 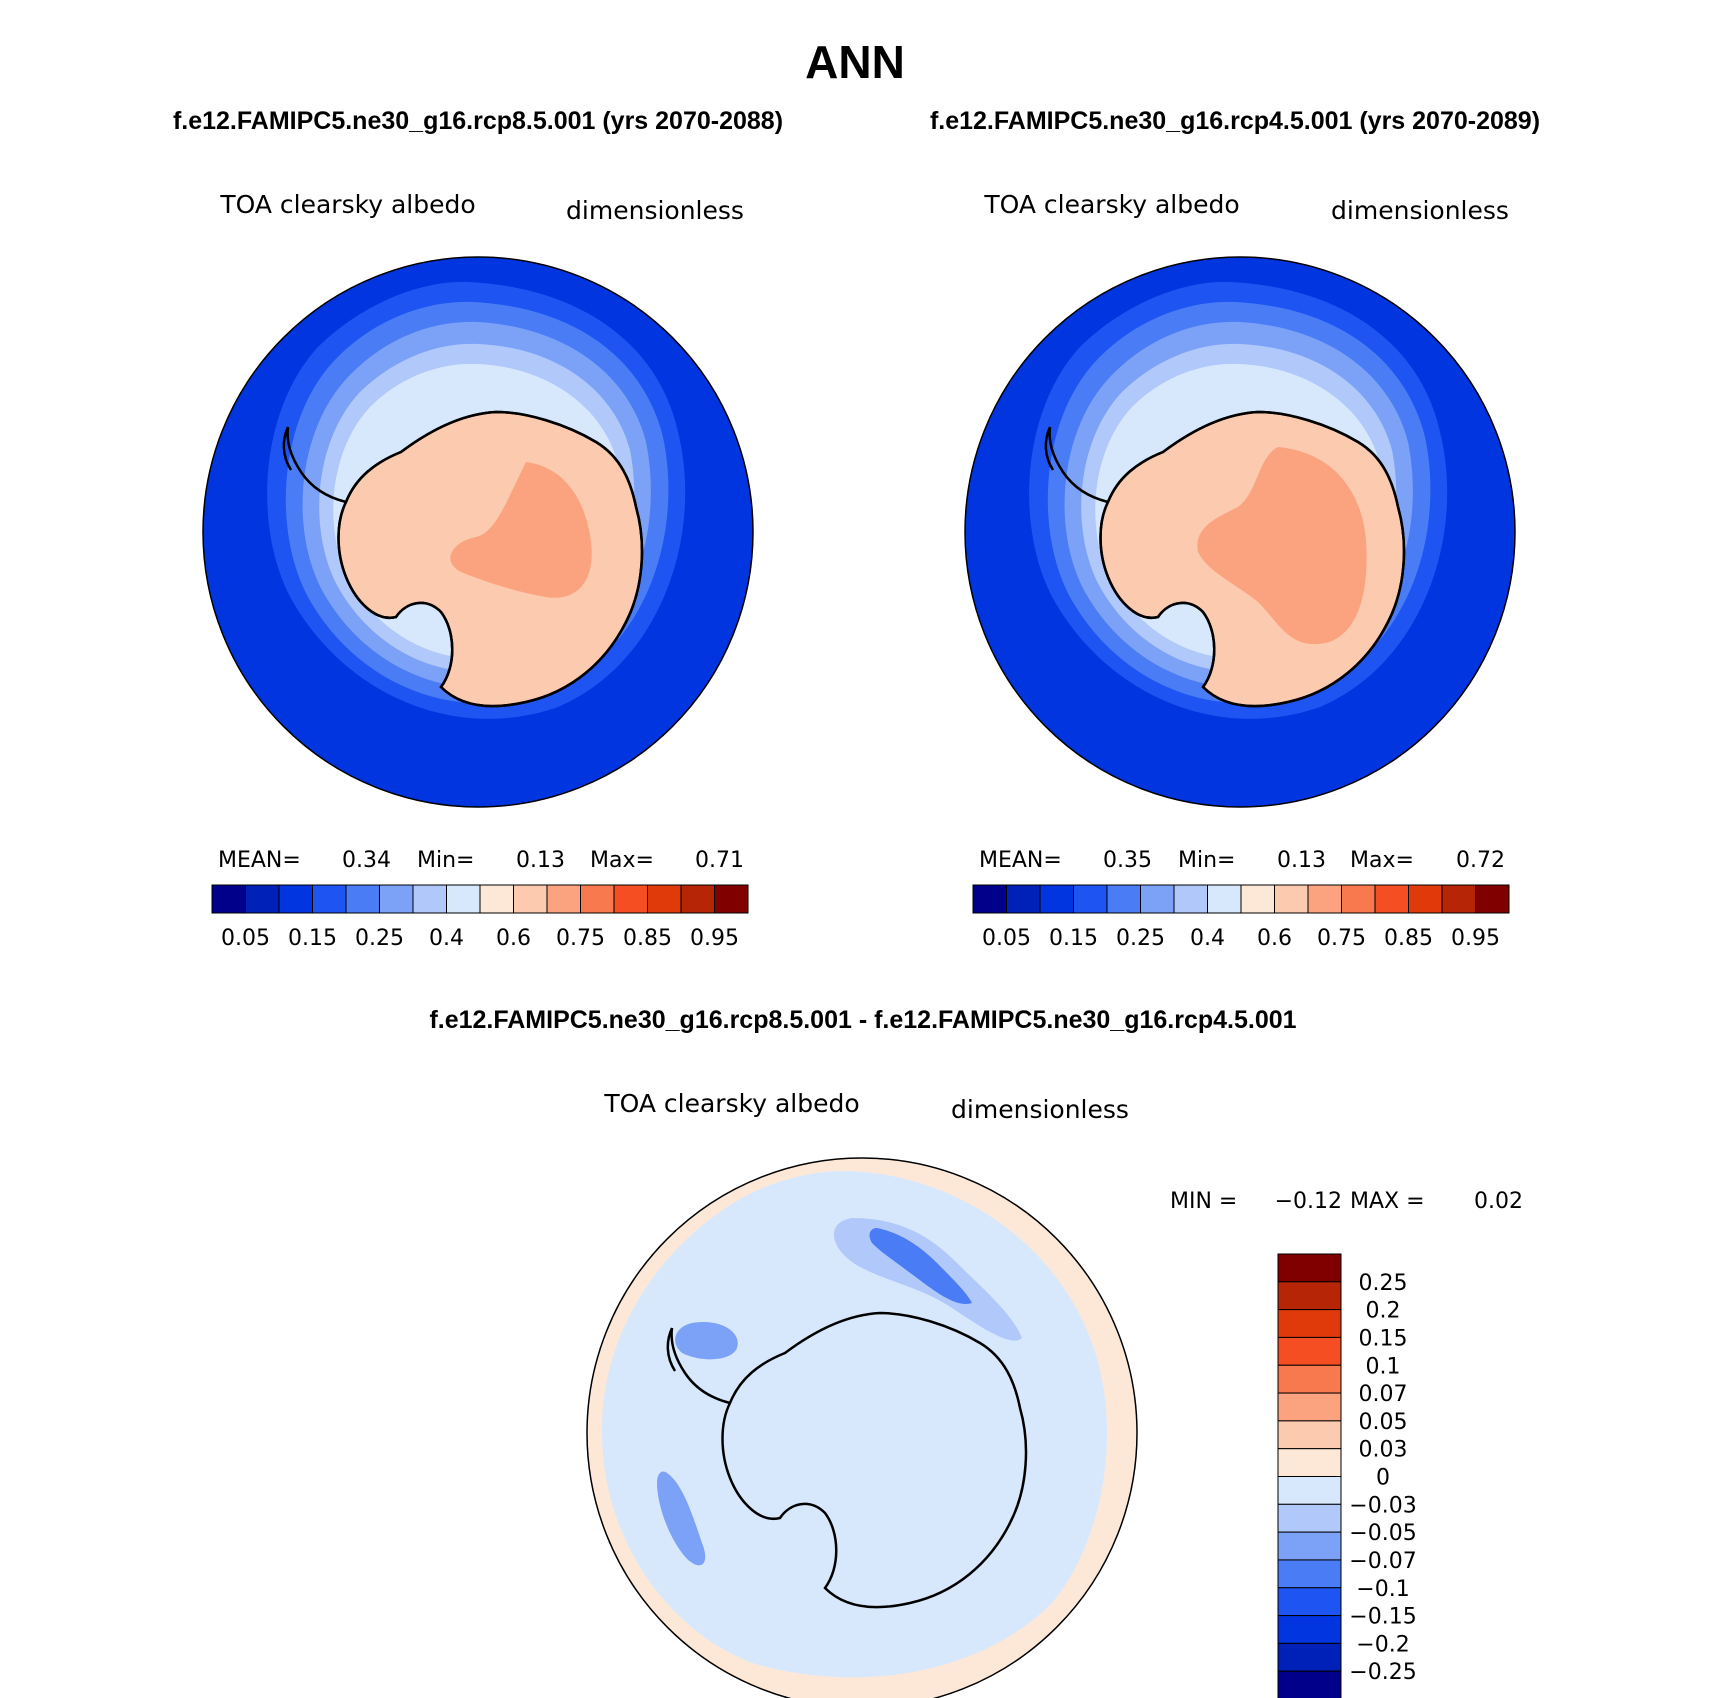 What do you see at coordinates (1383, 1450) in the screenshot?
I see `colorbar-tick-label: 0.03` at bounding box center [1383, 1450].